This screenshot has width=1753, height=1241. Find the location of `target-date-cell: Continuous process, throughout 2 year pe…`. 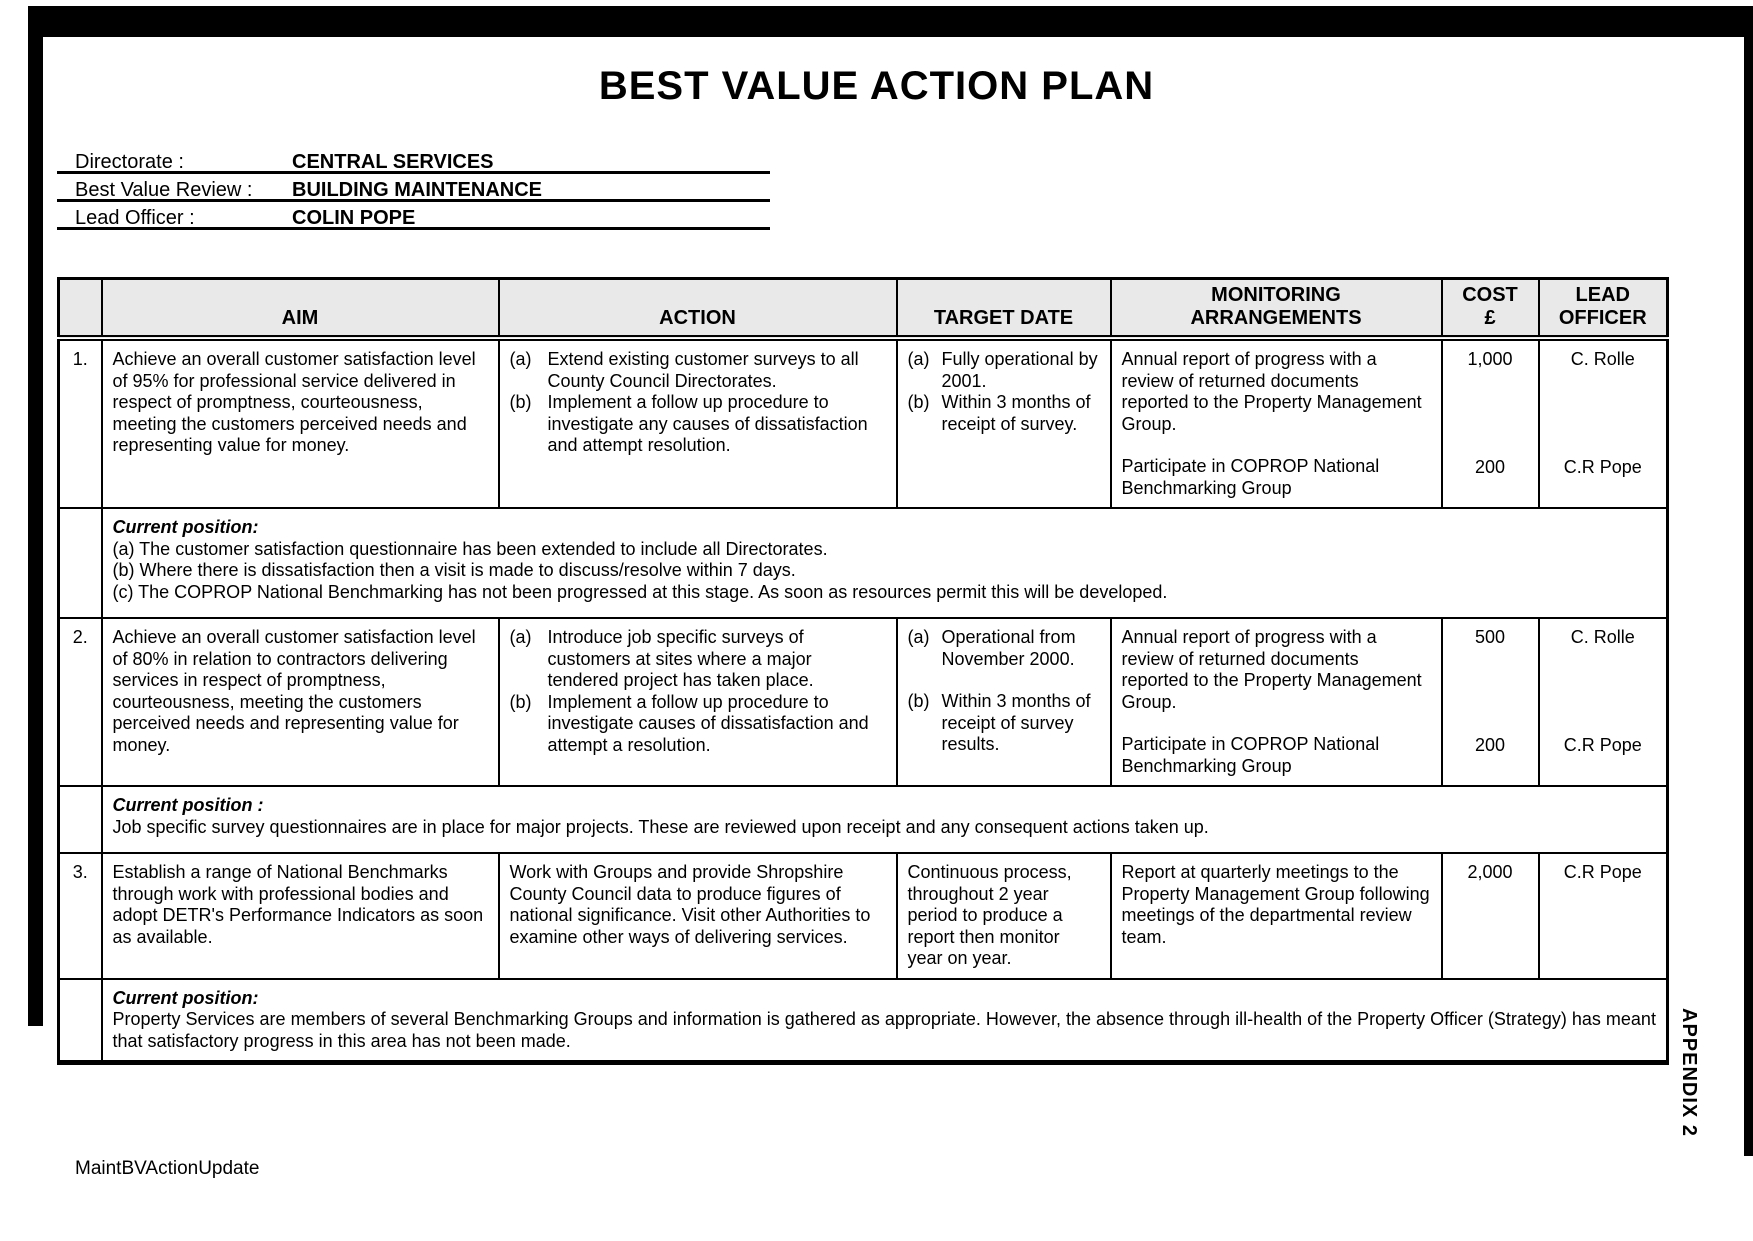

target-date-cell: Continuous process, throughout 2 year pe… is located at coordinates (1003, 916).